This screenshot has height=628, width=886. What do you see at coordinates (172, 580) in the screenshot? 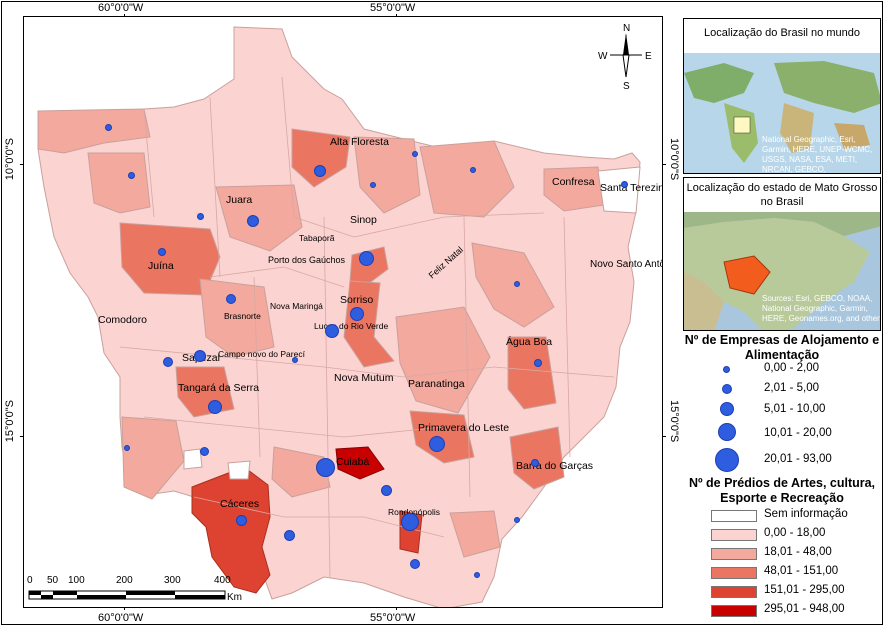
I see `scale-tick-300: 300` at bounding box center [172, 580].